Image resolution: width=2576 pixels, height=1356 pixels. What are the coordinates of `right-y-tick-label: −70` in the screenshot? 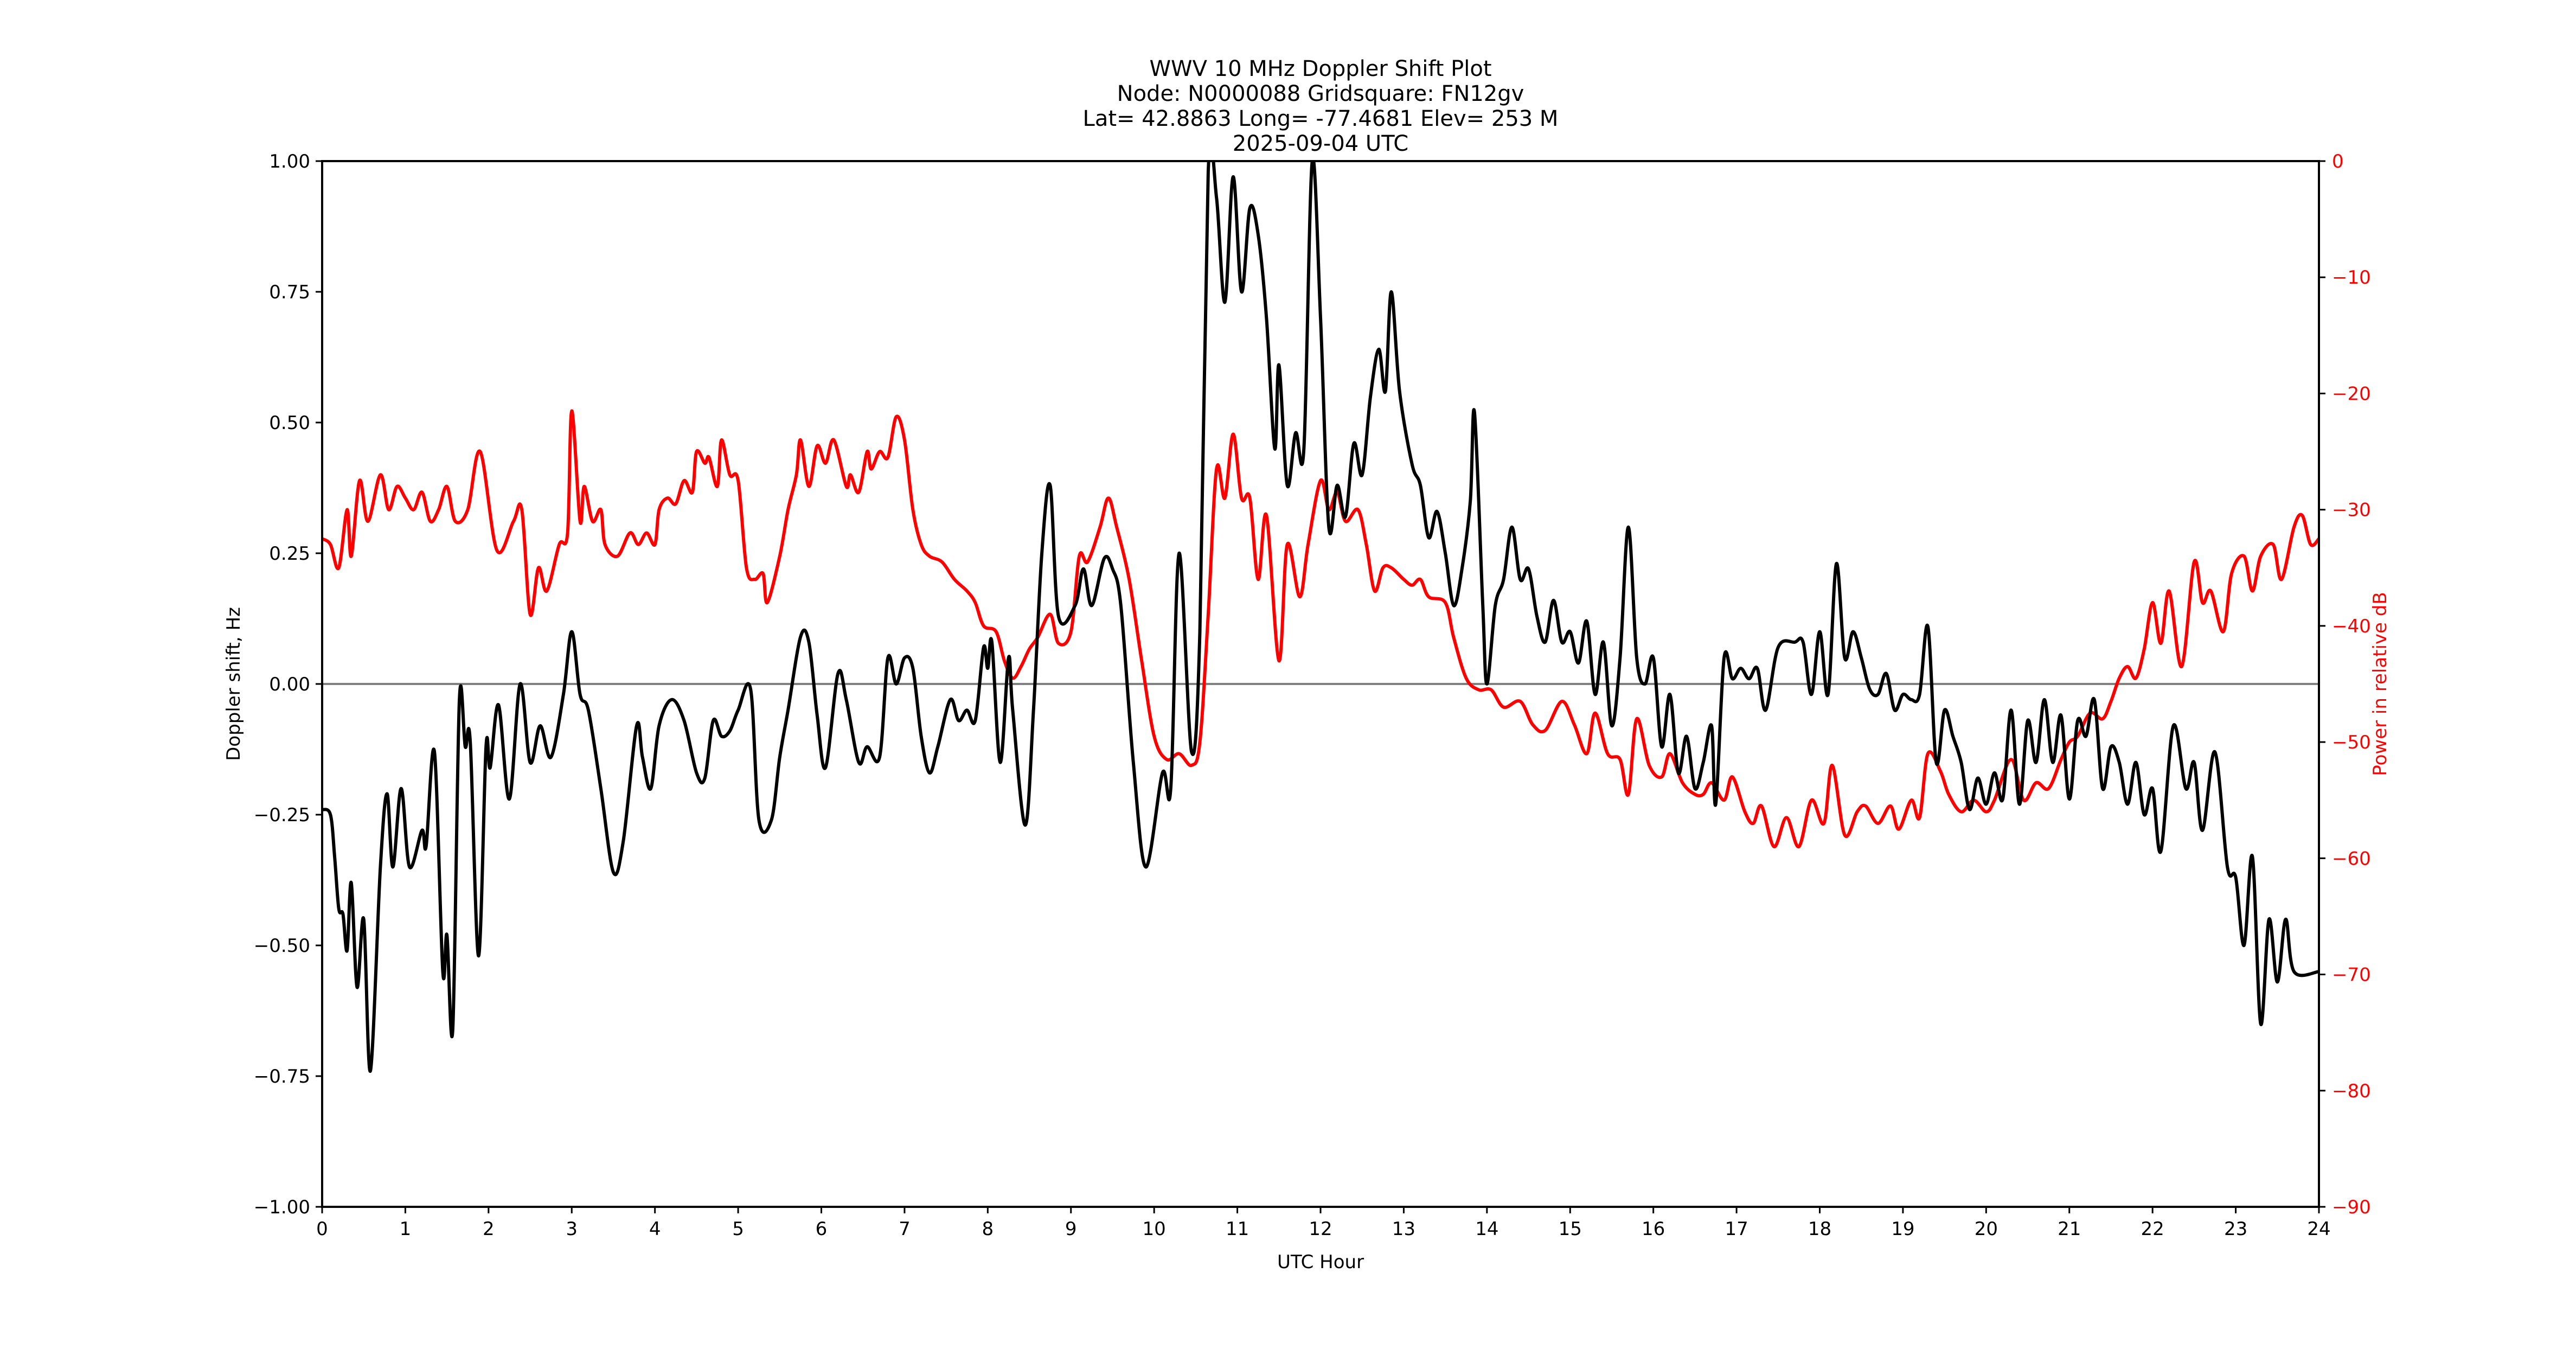 It's located at (2351, 975).